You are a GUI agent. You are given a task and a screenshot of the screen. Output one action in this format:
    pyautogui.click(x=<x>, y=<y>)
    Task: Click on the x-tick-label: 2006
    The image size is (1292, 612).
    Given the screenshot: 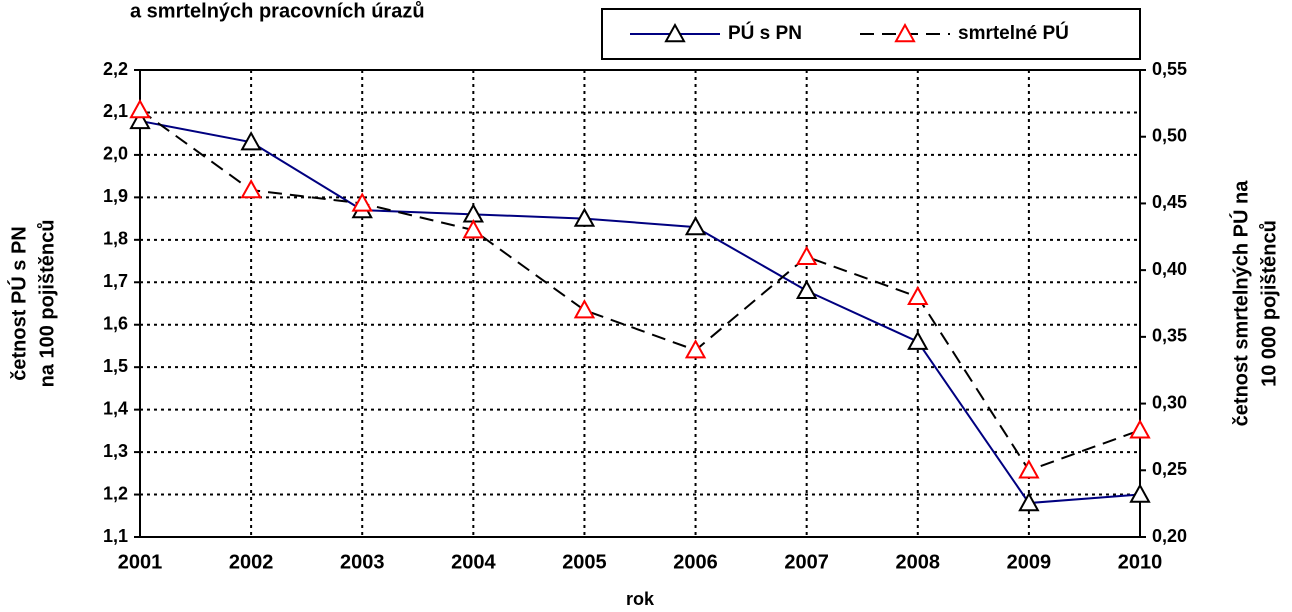 What is the action you would take?
    pyautogui.click(x=695, y=562)
    